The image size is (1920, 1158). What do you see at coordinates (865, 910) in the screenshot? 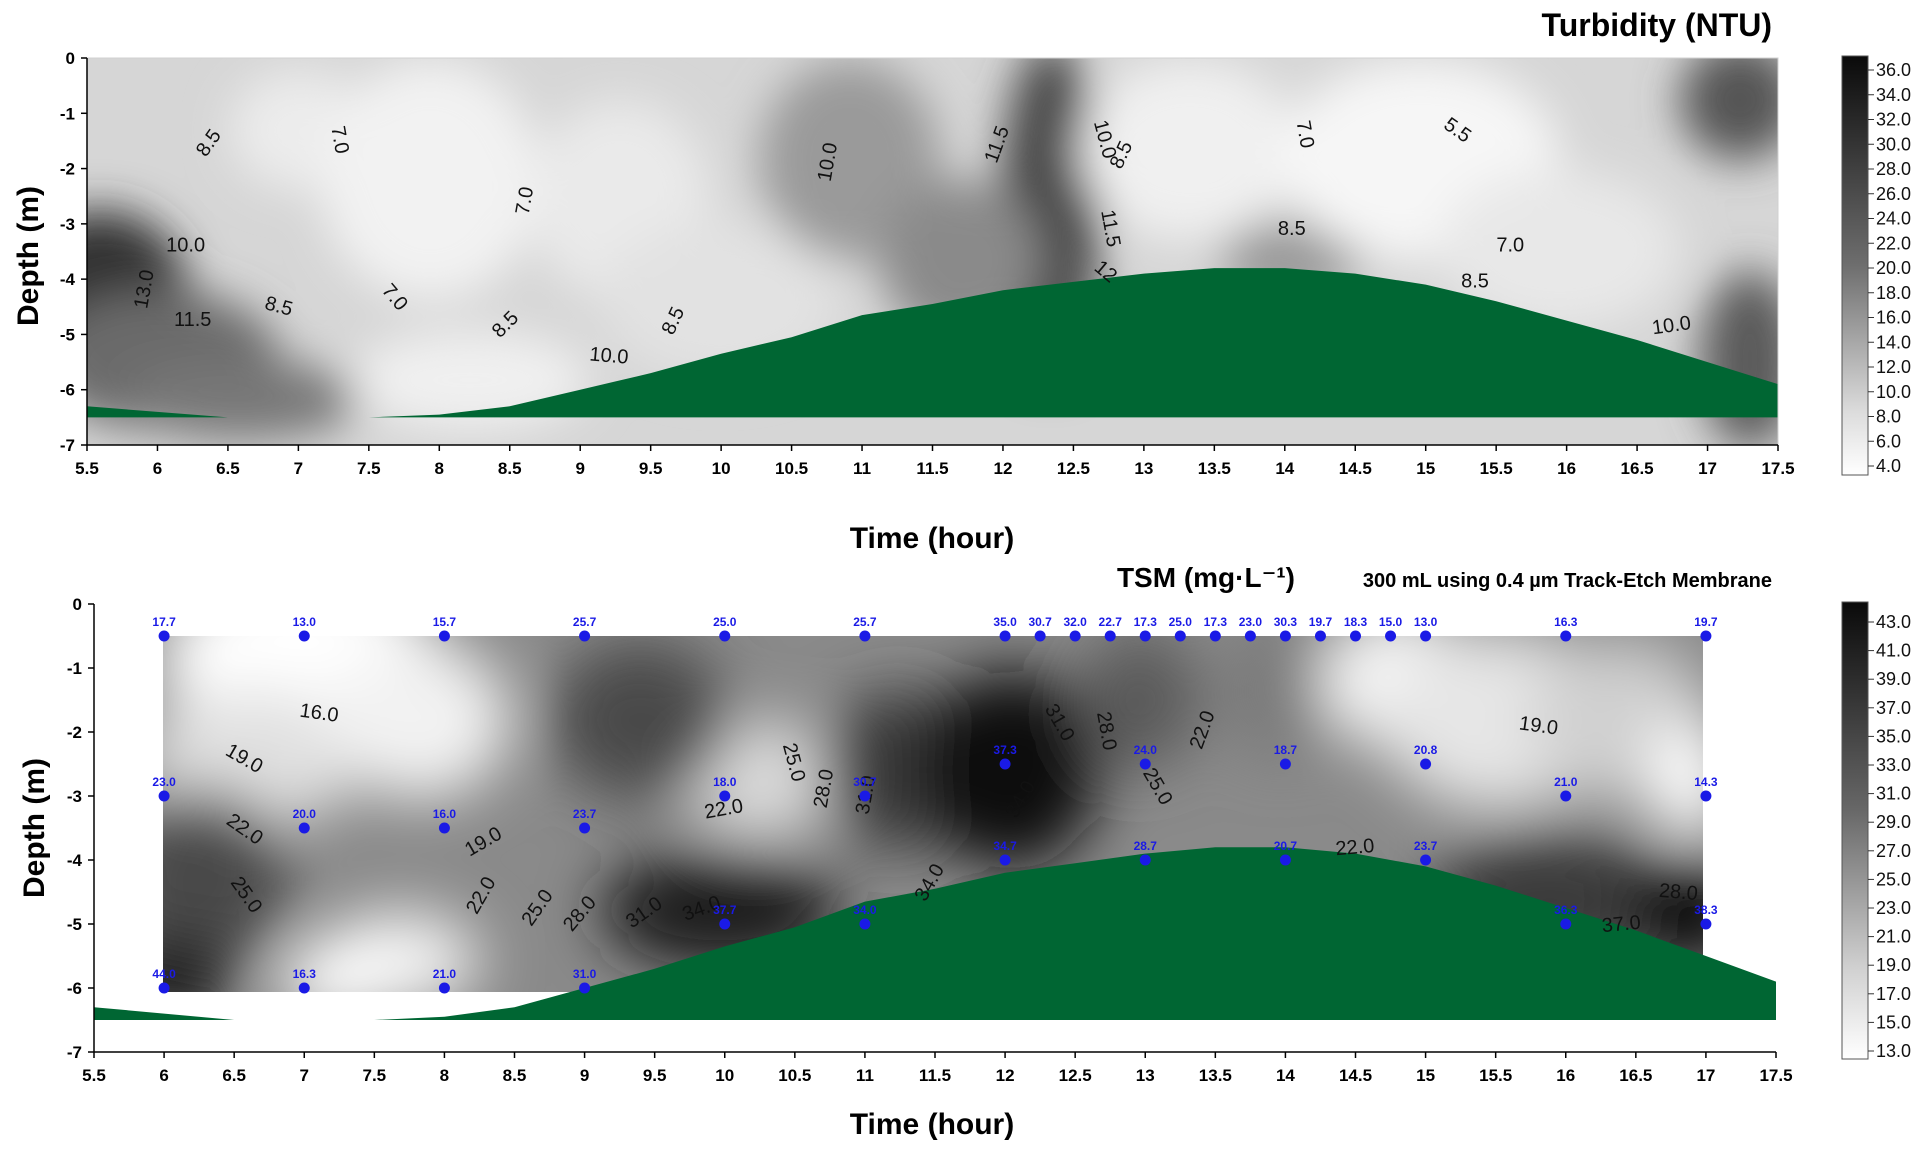
I see `sample-value-label: 34.0` at bounding box center [865, 910].